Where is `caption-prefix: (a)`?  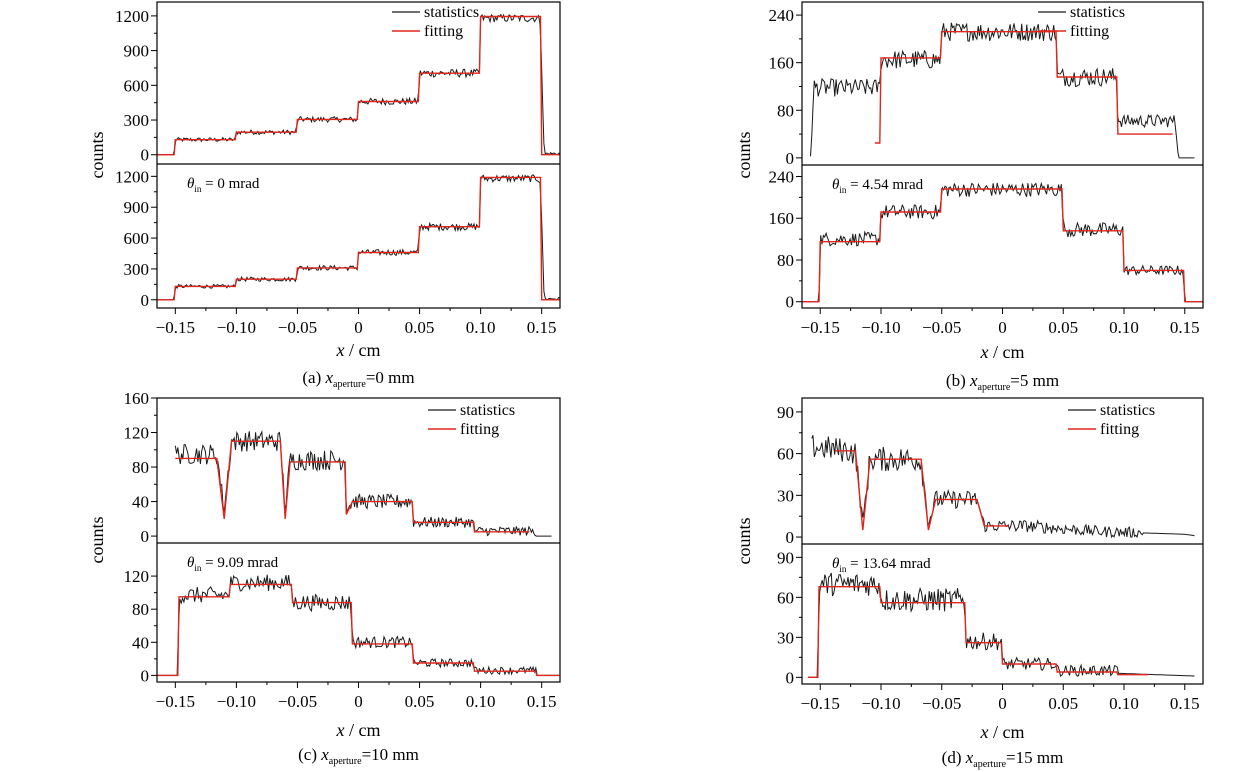
caption-prefix: (a) is located at coordinates (313, 377).